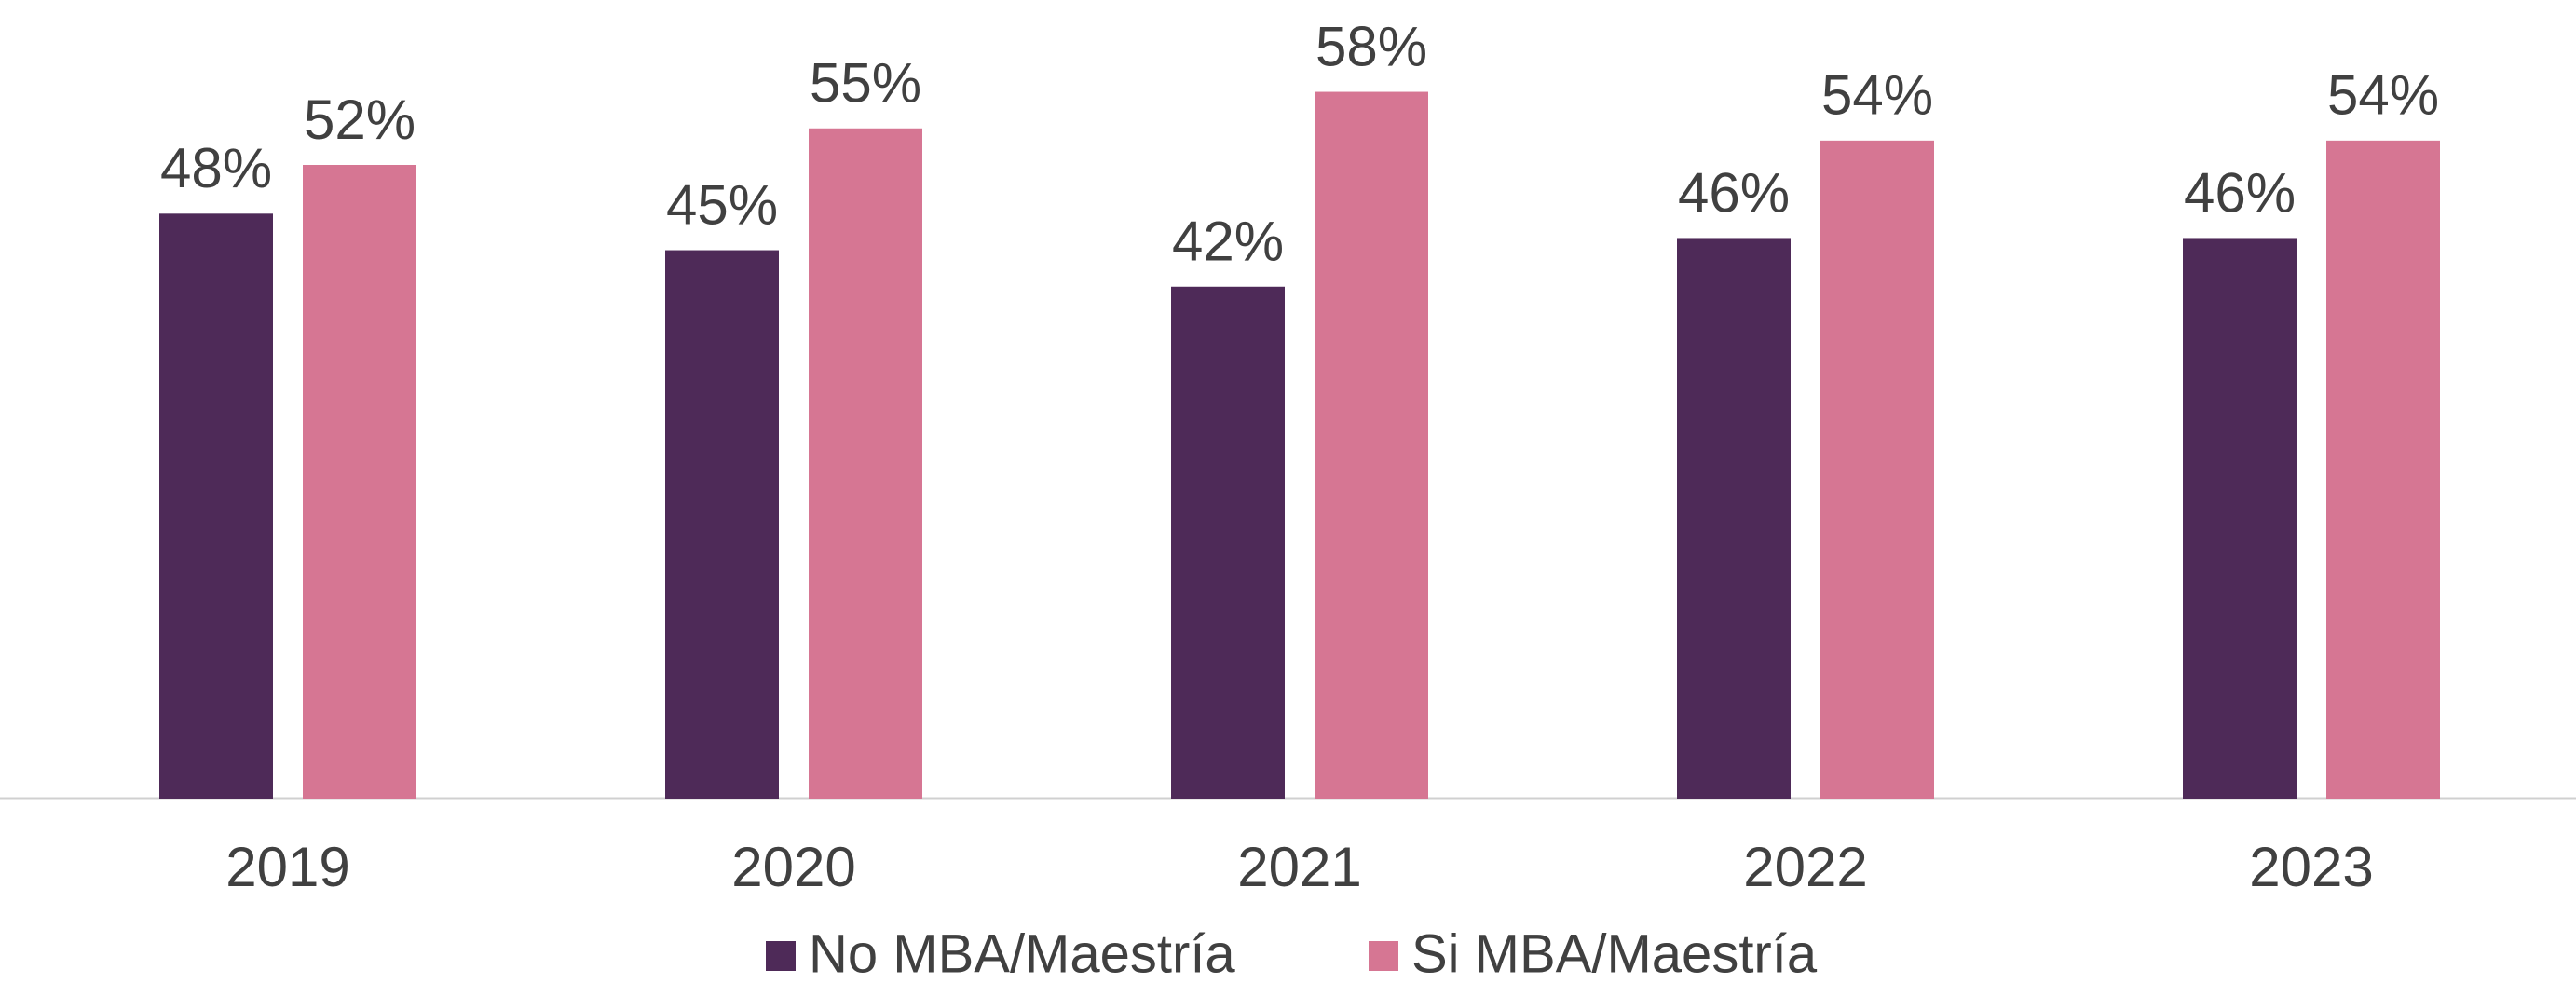  What do you see at coordinates (1805, 867) in the screenshot?
I see `x-tick-label: 2022` at bounding box center [1805, 867].